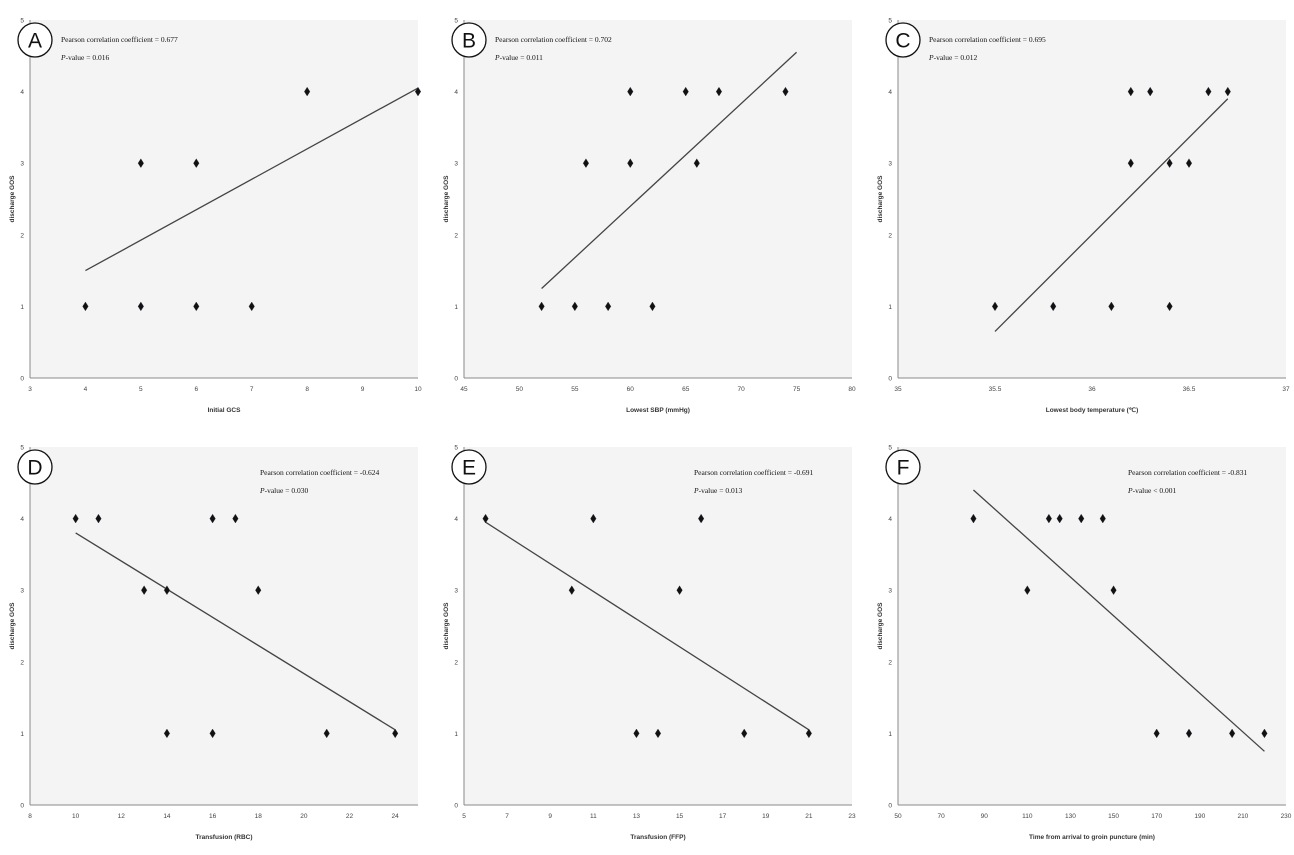  I want to click on p-symbol: P, so click(497, 57).